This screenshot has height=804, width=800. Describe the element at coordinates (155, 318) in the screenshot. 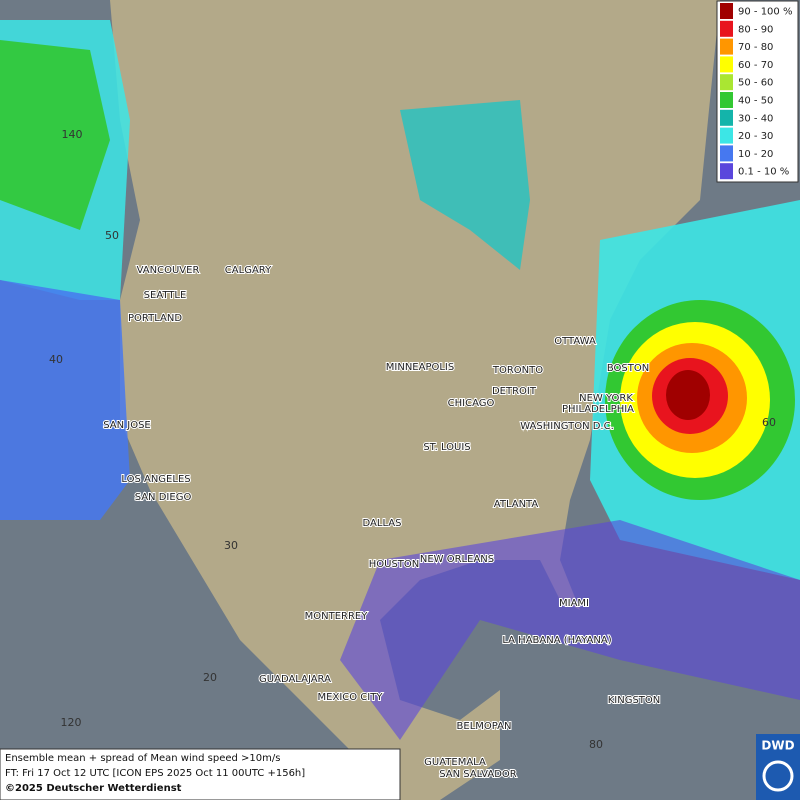

I see `city-label: PORTLAND` at that location.